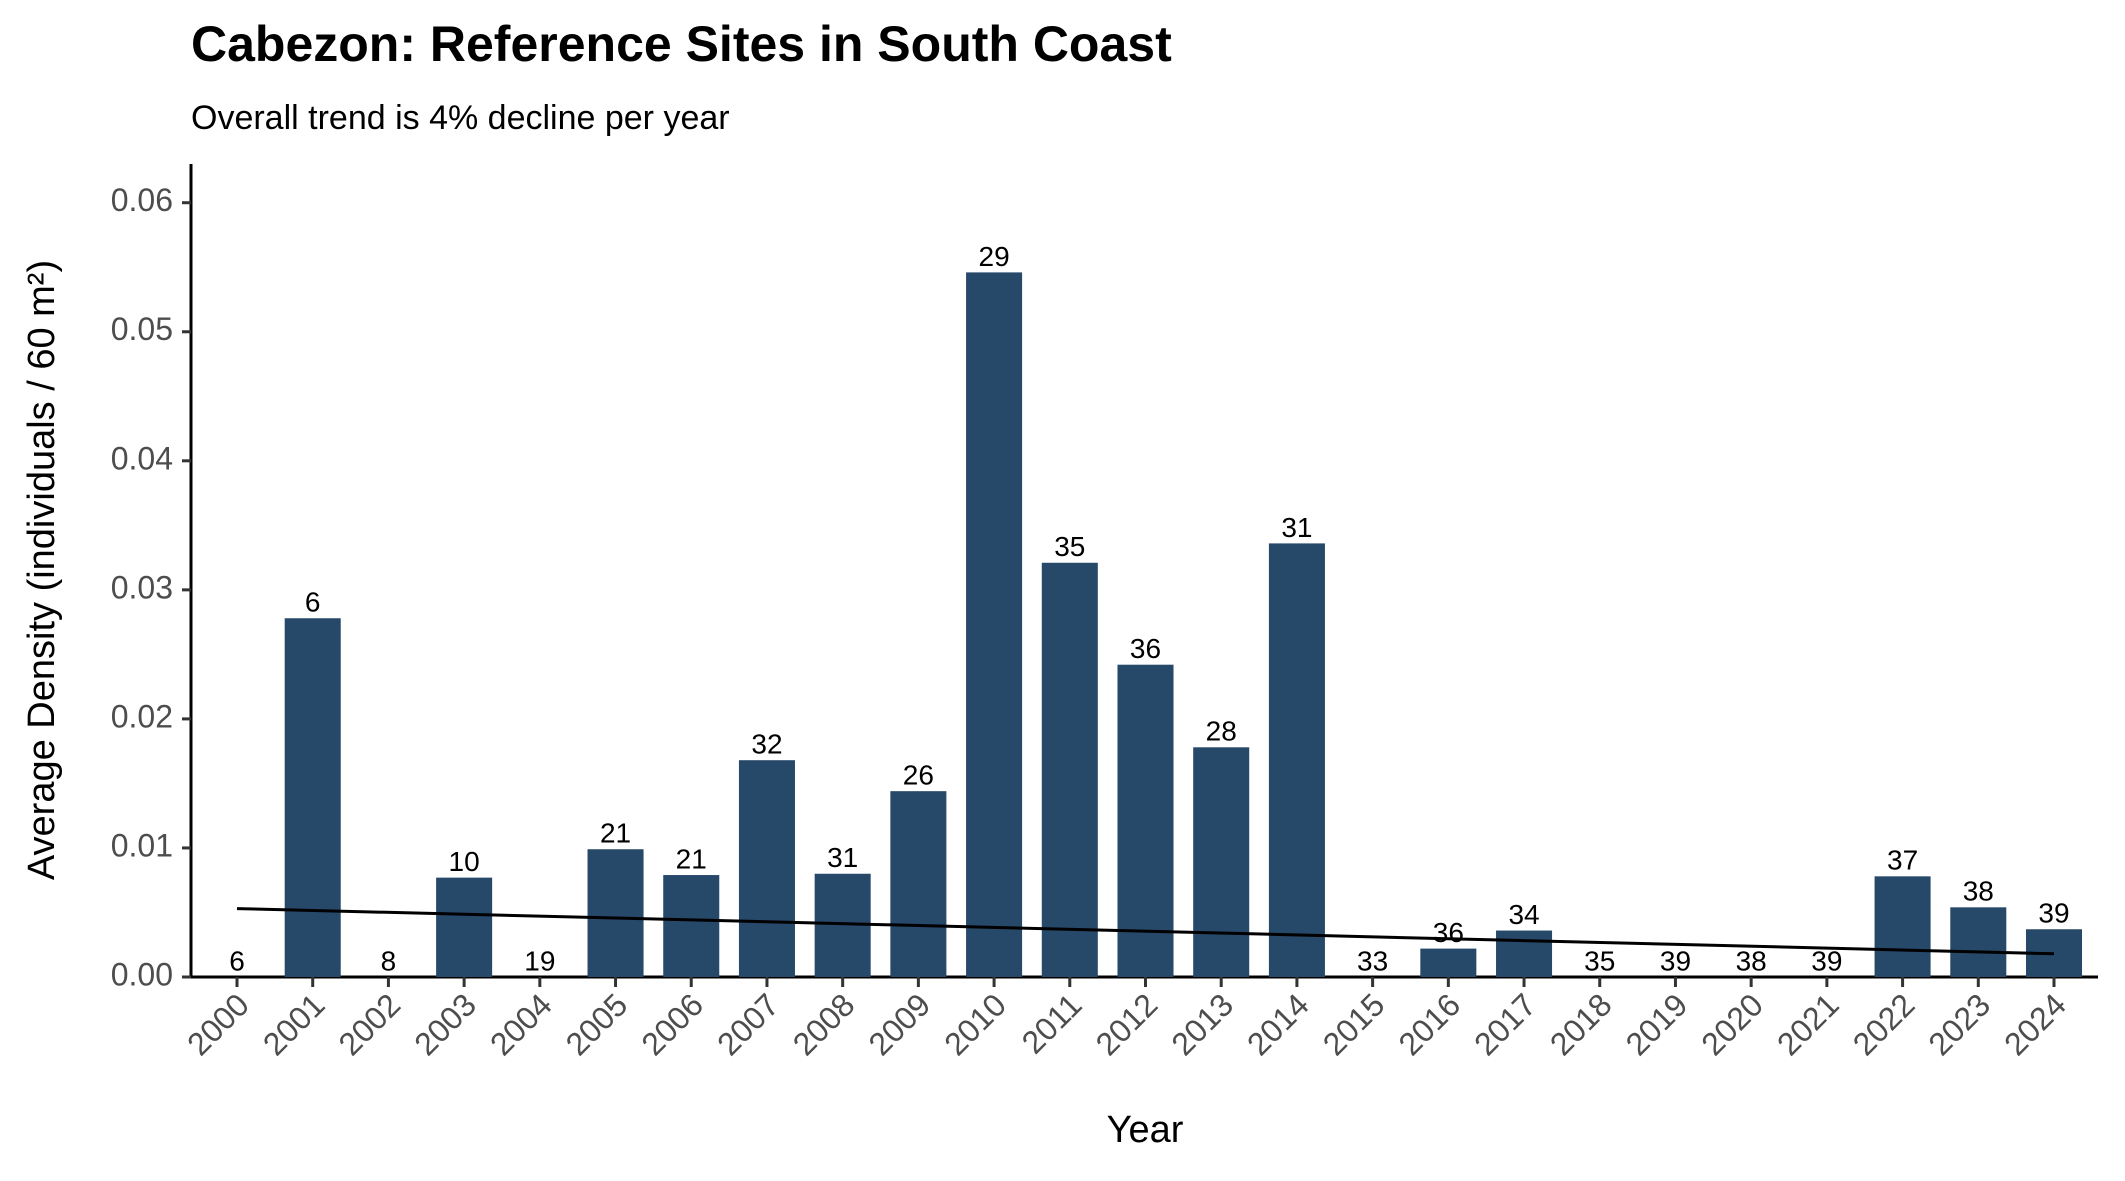 The height and width of the screenshot is (1181, 2125). I want to click on x-tick-label: 2002, so click(370, 1024).